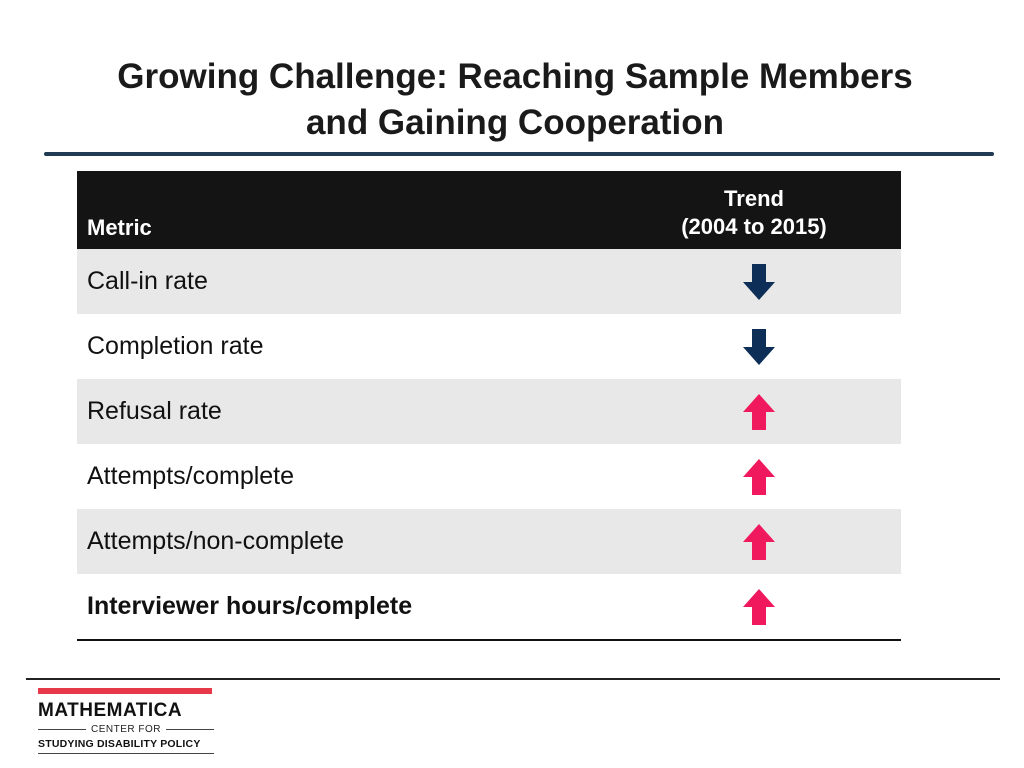 The image size is (1024, 768). I want to click on logo-center-line: CENTER FOR, so click(126, 729).